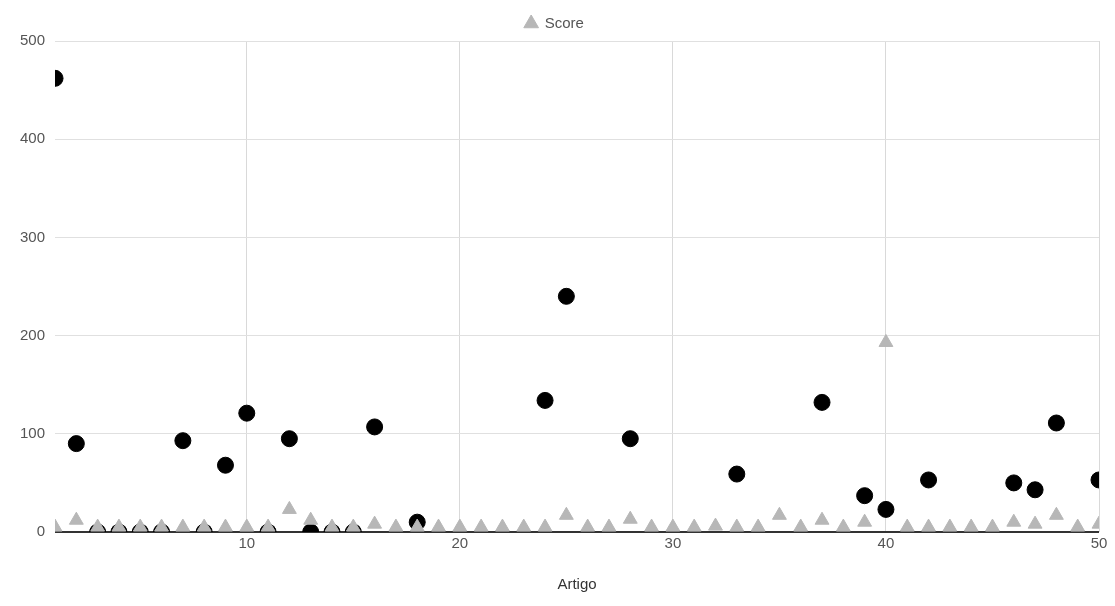 This screenshot has width=1115, height=606. Describe the element at coordinates (1099, 543) in the screenshot. I see `x-tick-label: 50` at that location.